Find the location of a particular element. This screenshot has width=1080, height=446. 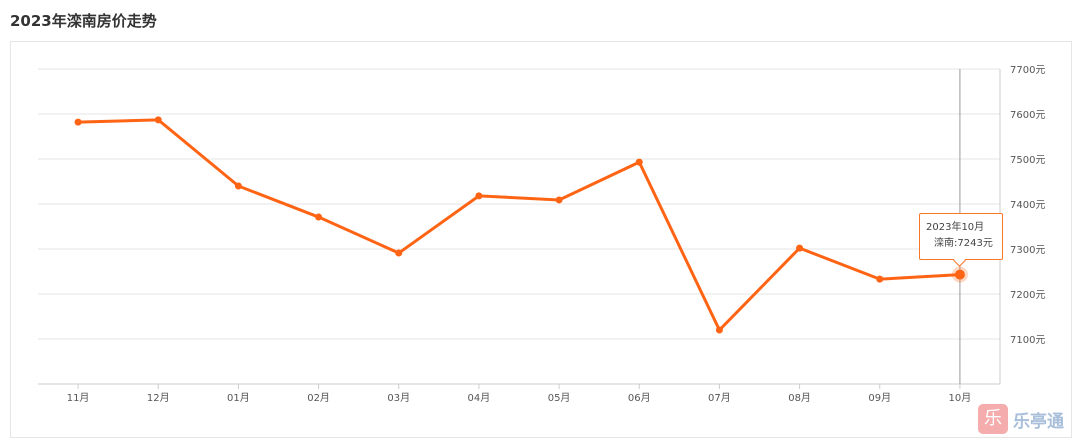

y-tick-label: 7600元 is located at coordinates (1027, 115).